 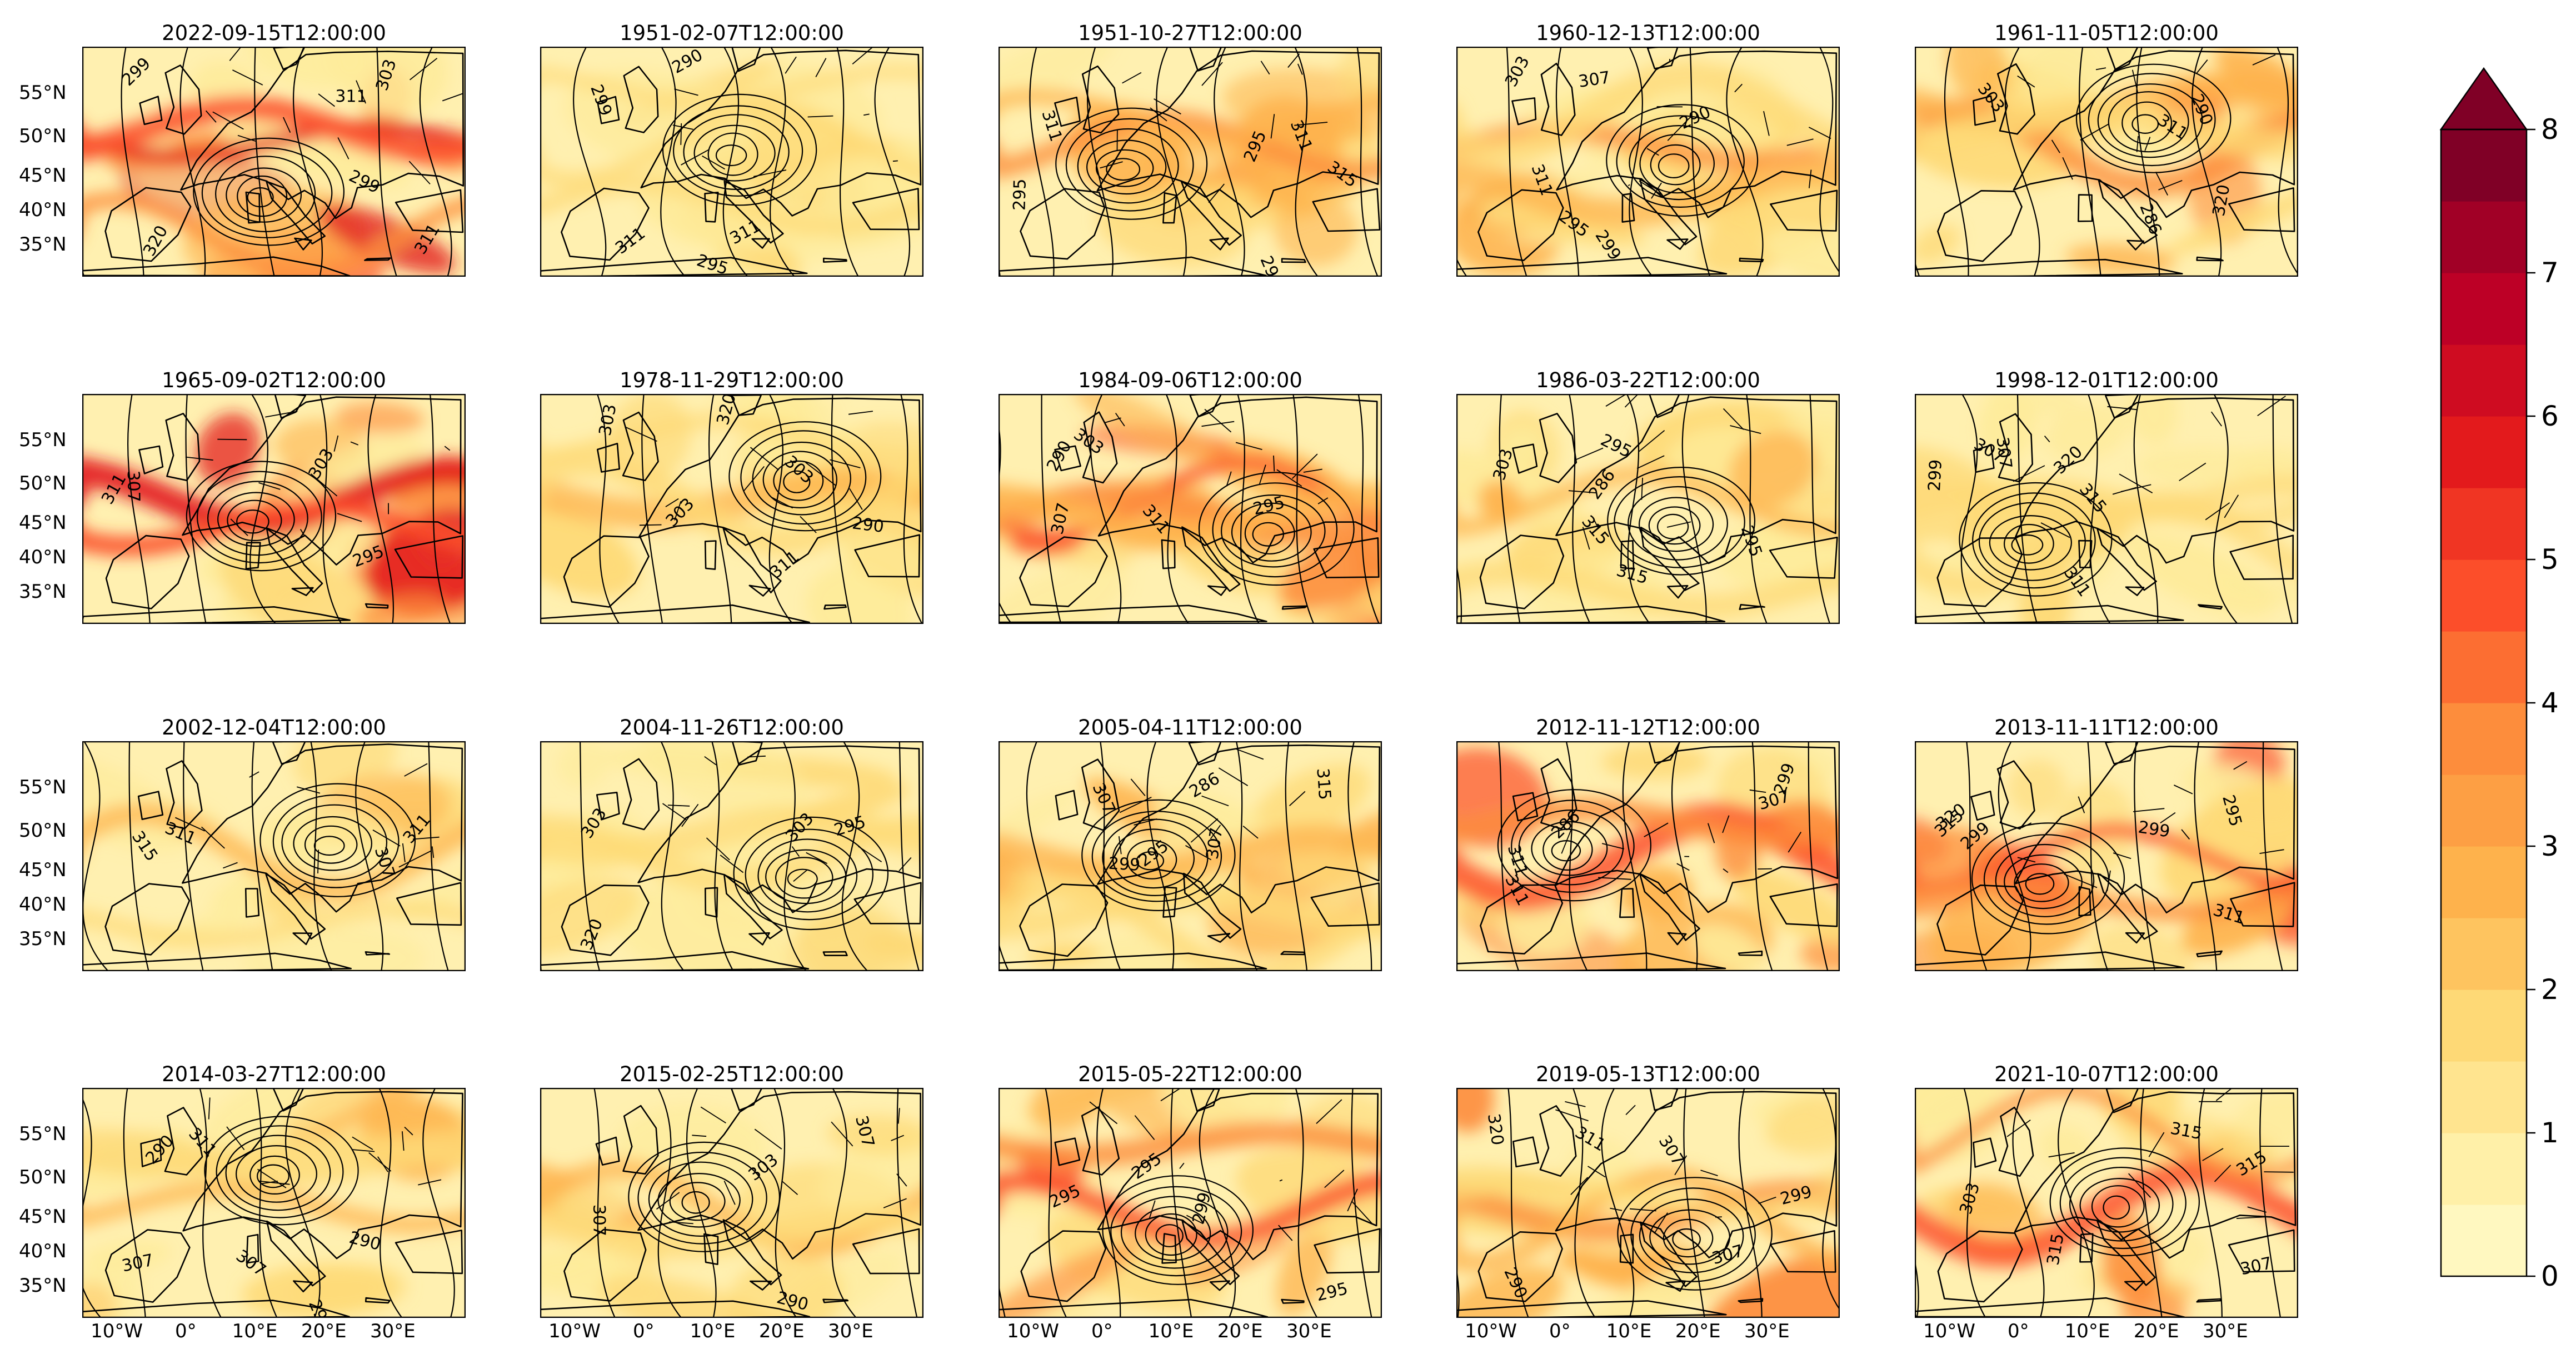 I want to click on colorbar-tick-label: 4, so click(x=2550, y=703).